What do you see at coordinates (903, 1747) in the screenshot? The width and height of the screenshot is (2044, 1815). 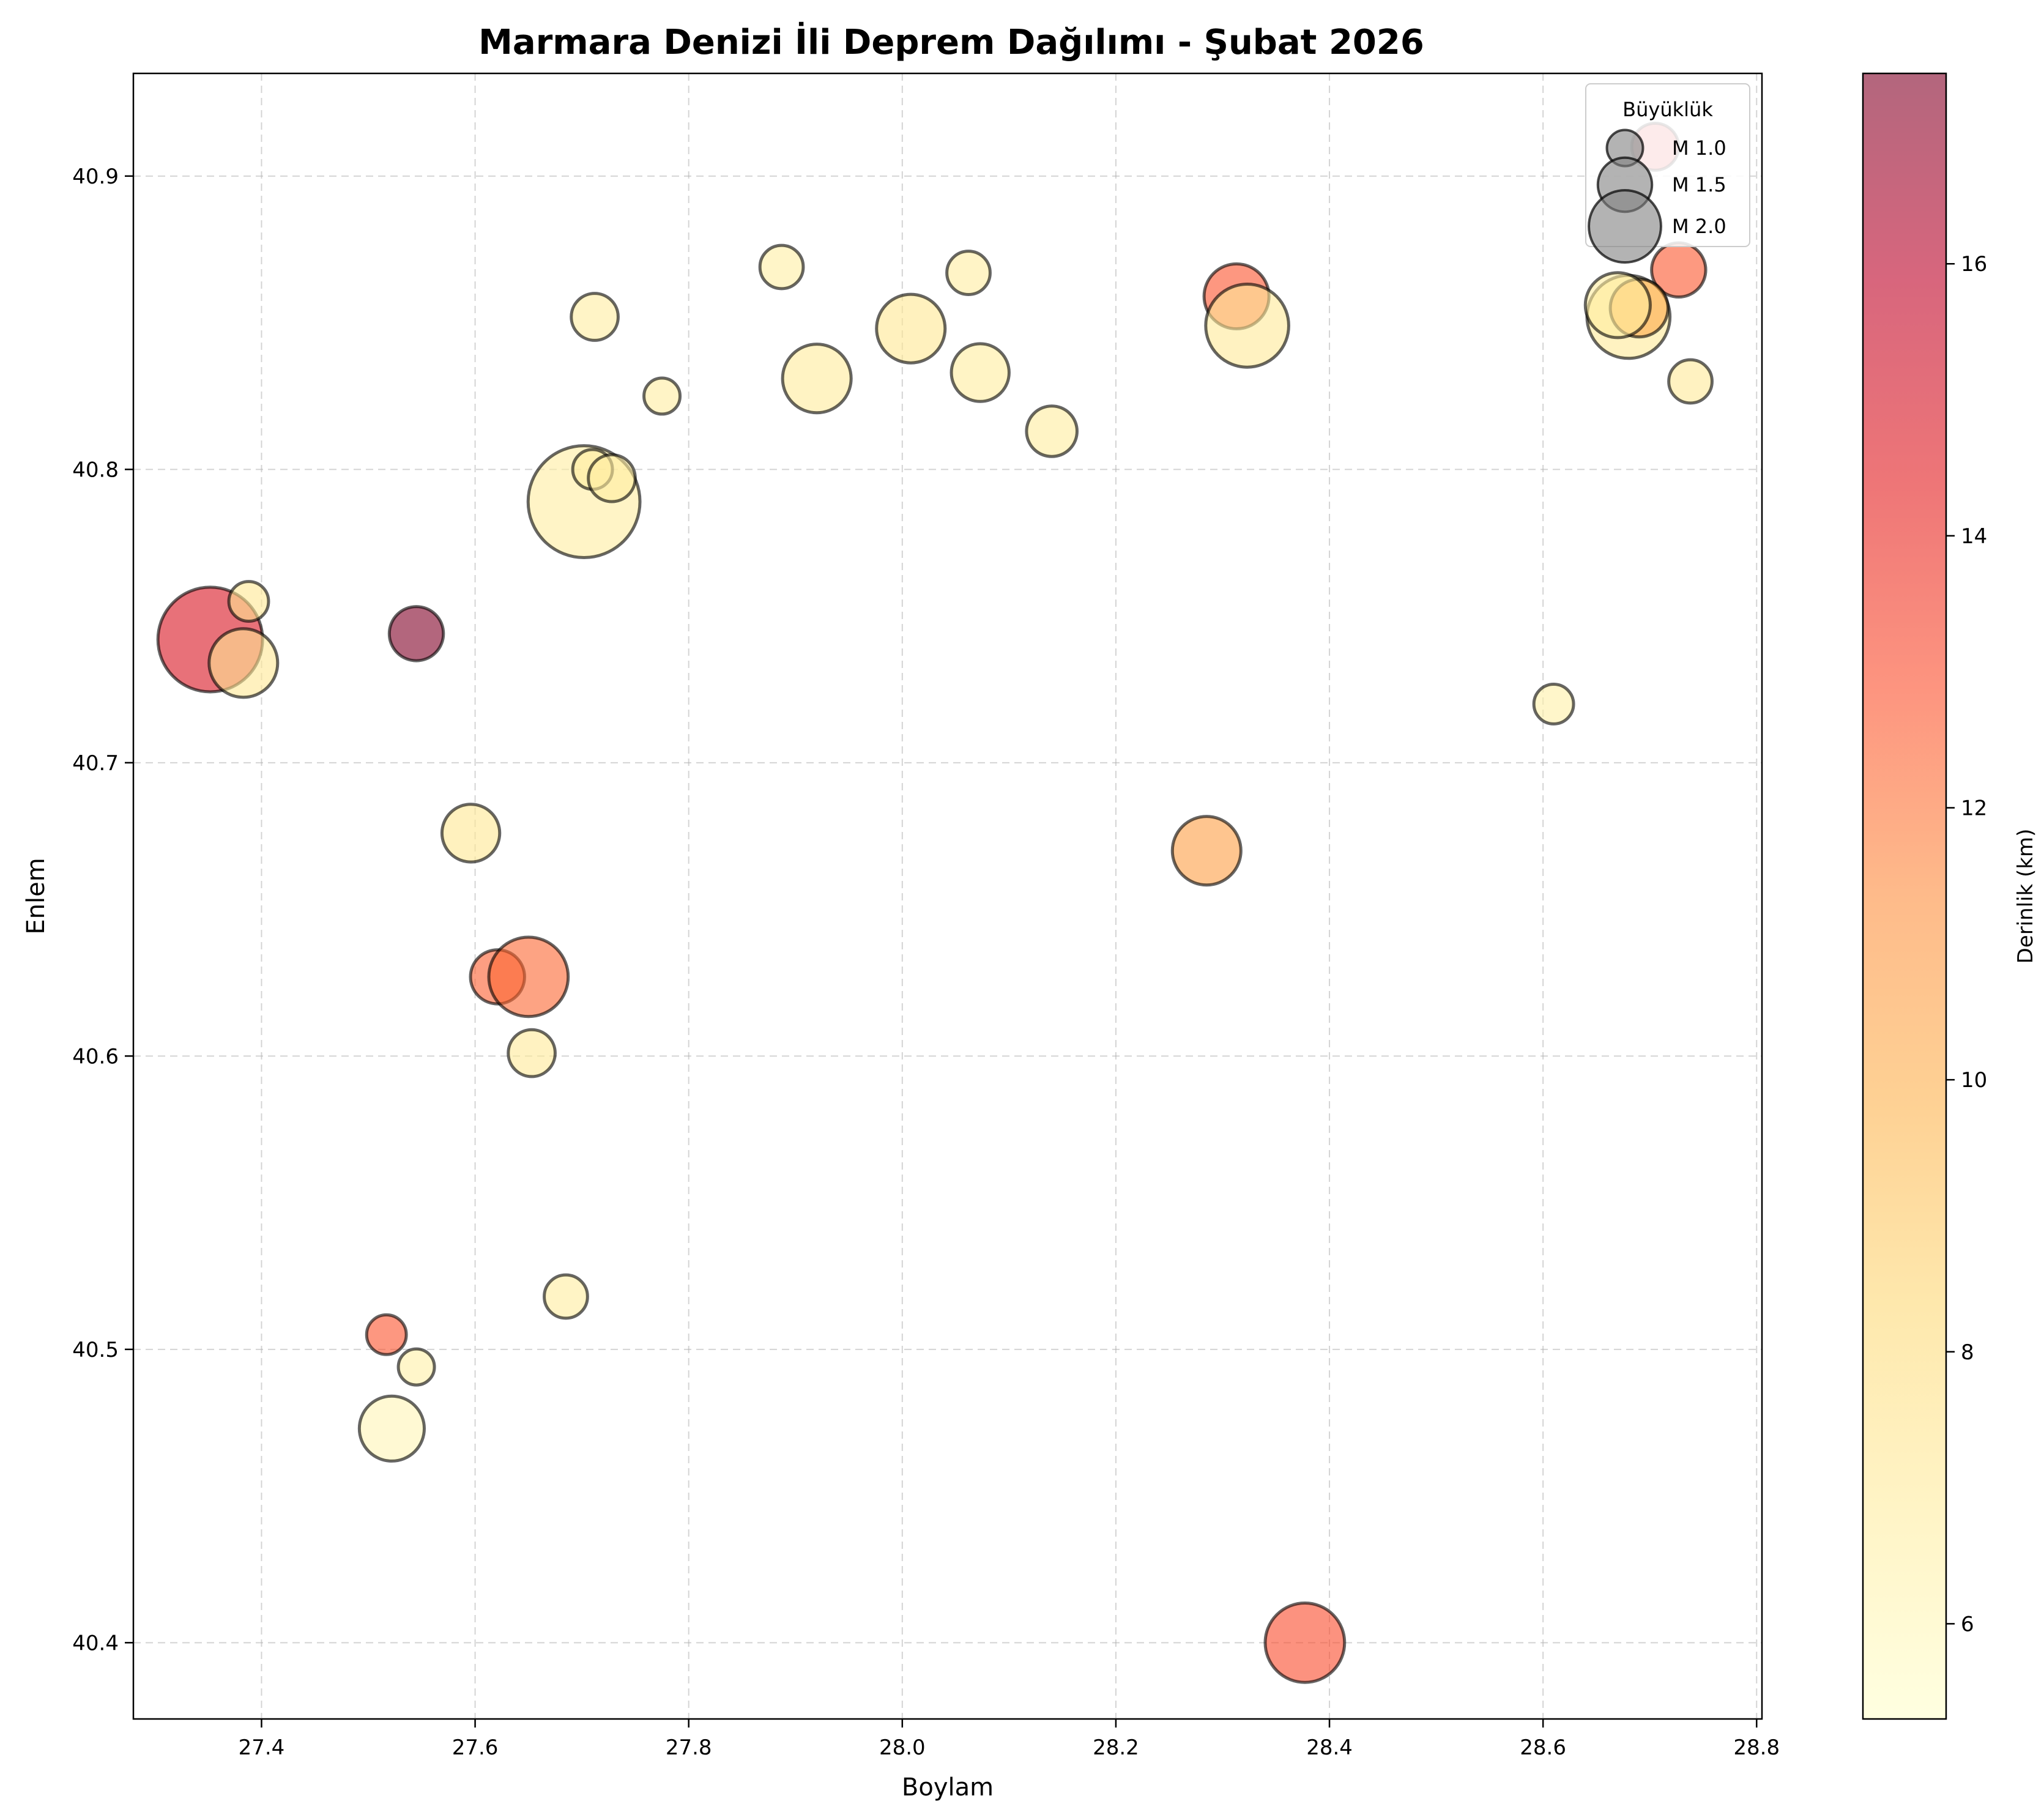 I see `x-tick-label: 28.0` at bounding box center [903, 1747].